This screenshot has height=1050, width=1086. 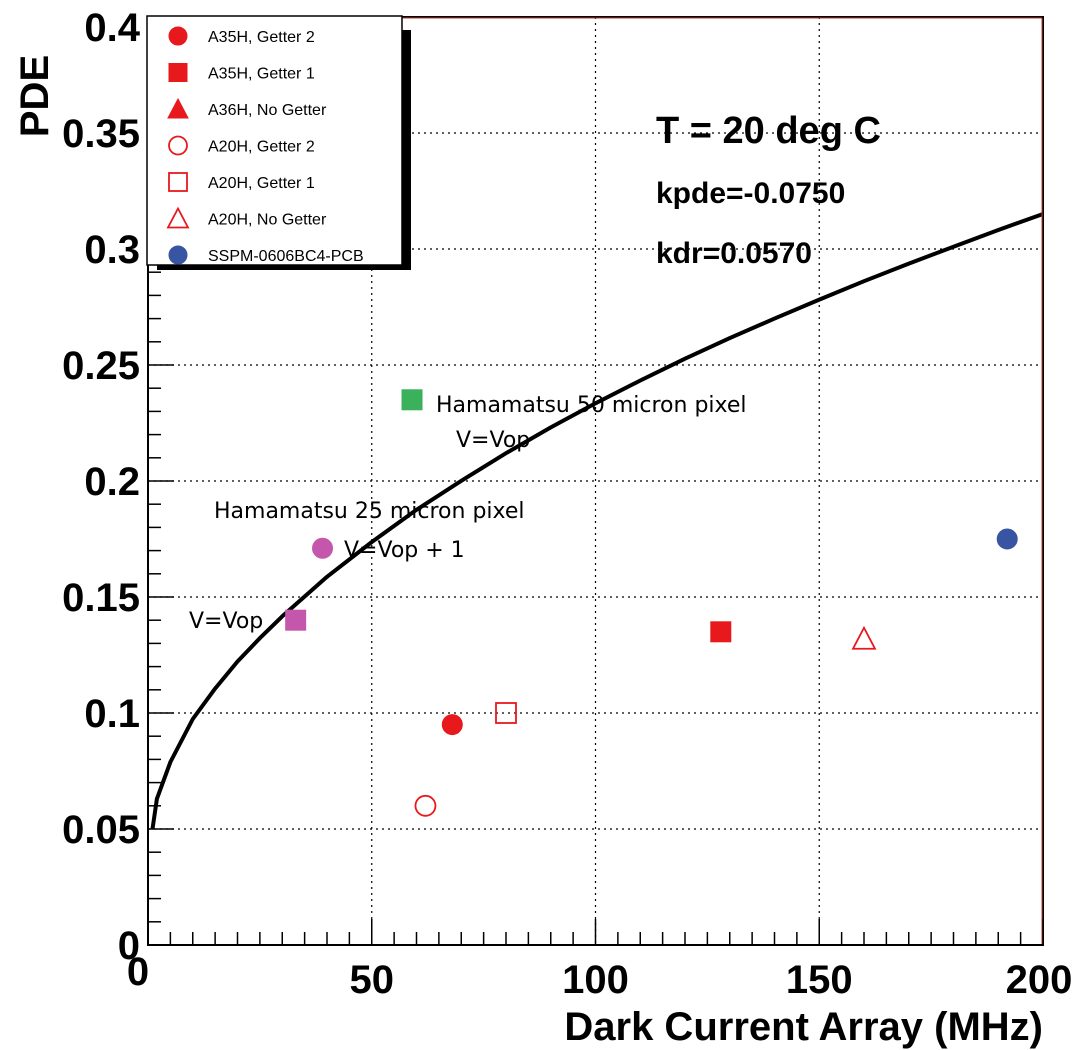 What do you see at coordinates (35, 96) in the screenshot?
I see `y-axis-title: PDE` at bounding box center [35, 96].